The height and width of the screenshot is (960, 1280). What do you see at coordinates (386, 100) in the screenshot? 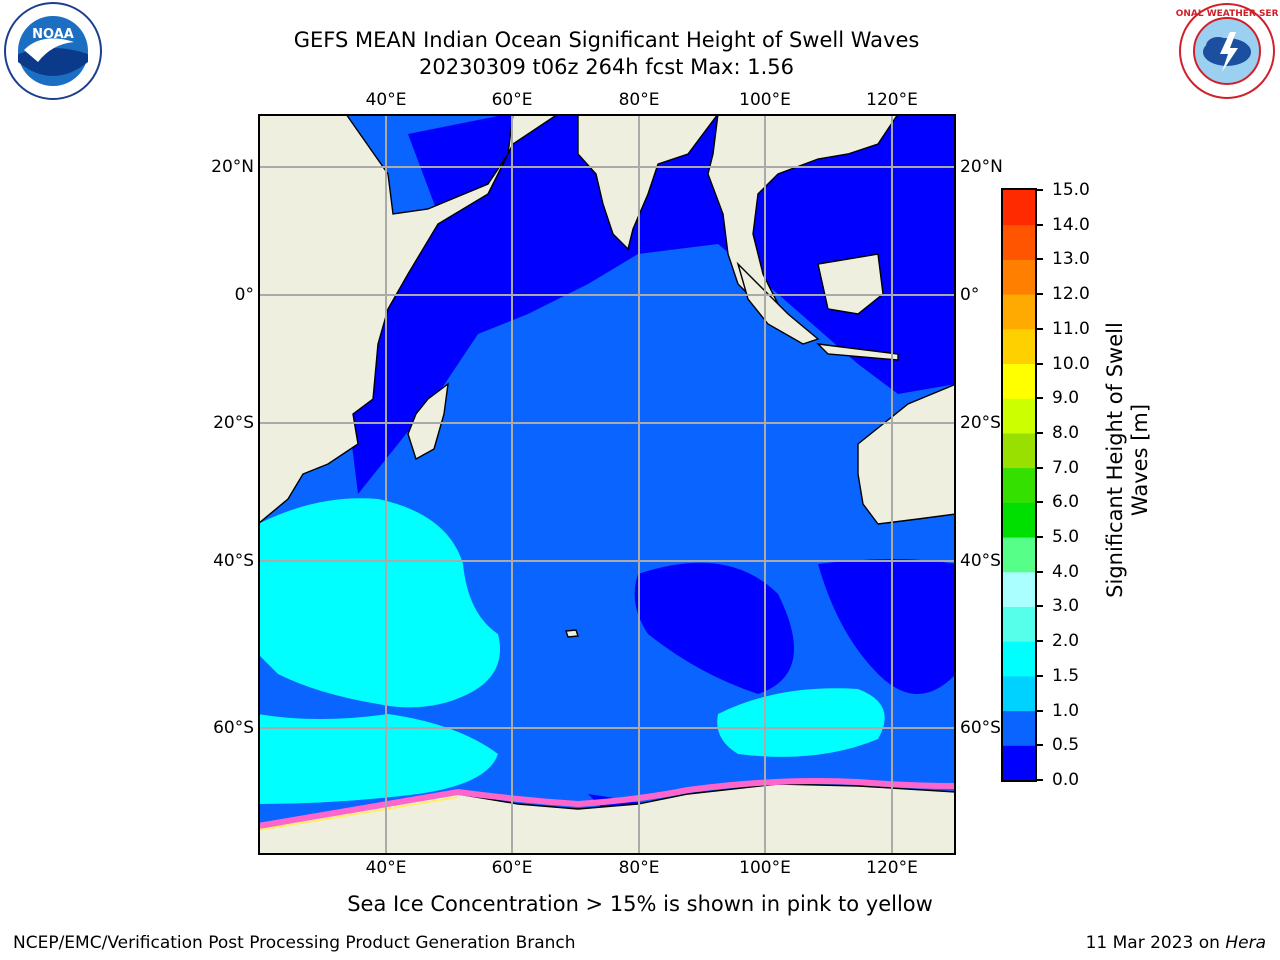
I see `lon-tick-top-40: 40°E` at bounding box center [386, 100].